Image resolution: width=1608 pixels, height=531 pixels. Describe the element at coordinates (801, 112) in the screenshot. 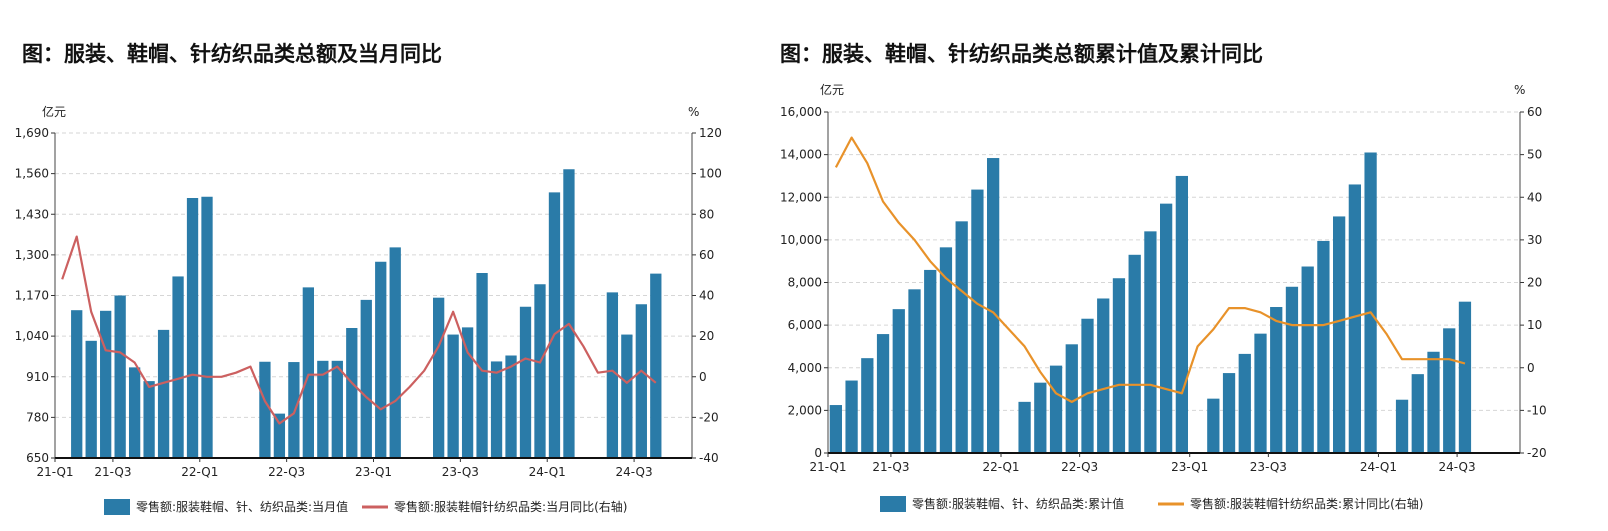

I see `y-tick-label: 16,000` at that location.